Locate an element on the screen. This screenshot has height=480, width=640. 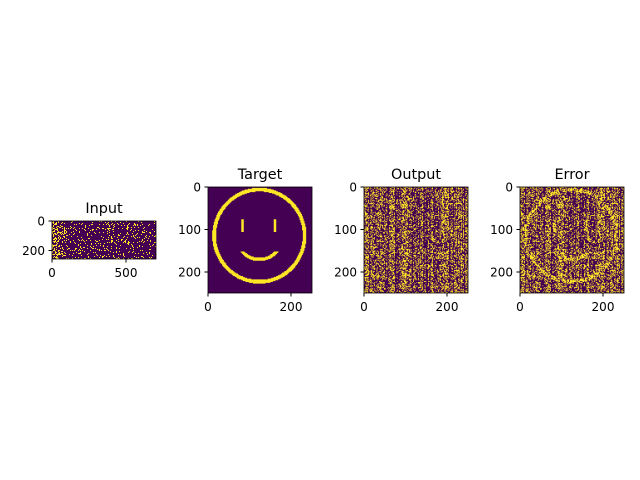
chart-title-error: Error is located at coordinates (571, 175).